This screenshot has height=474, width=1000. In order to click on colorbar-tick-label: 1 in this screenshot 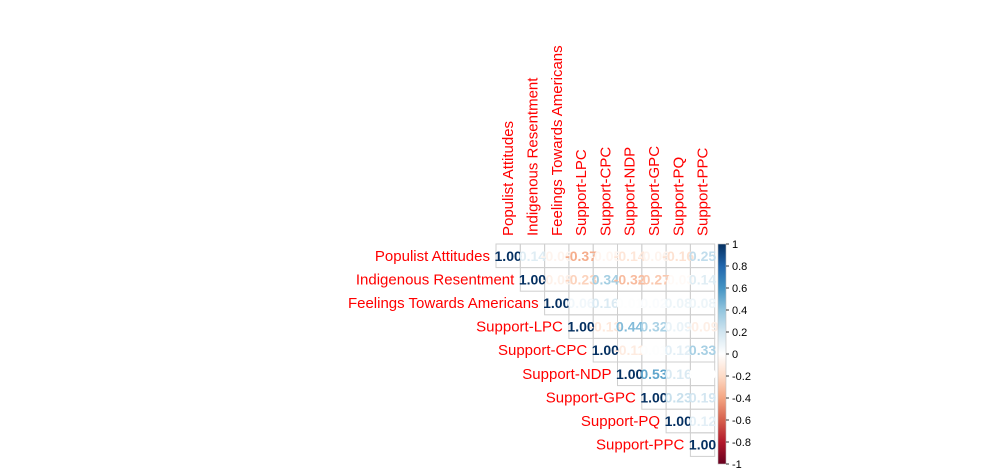, I will do `click(735, 245)`.